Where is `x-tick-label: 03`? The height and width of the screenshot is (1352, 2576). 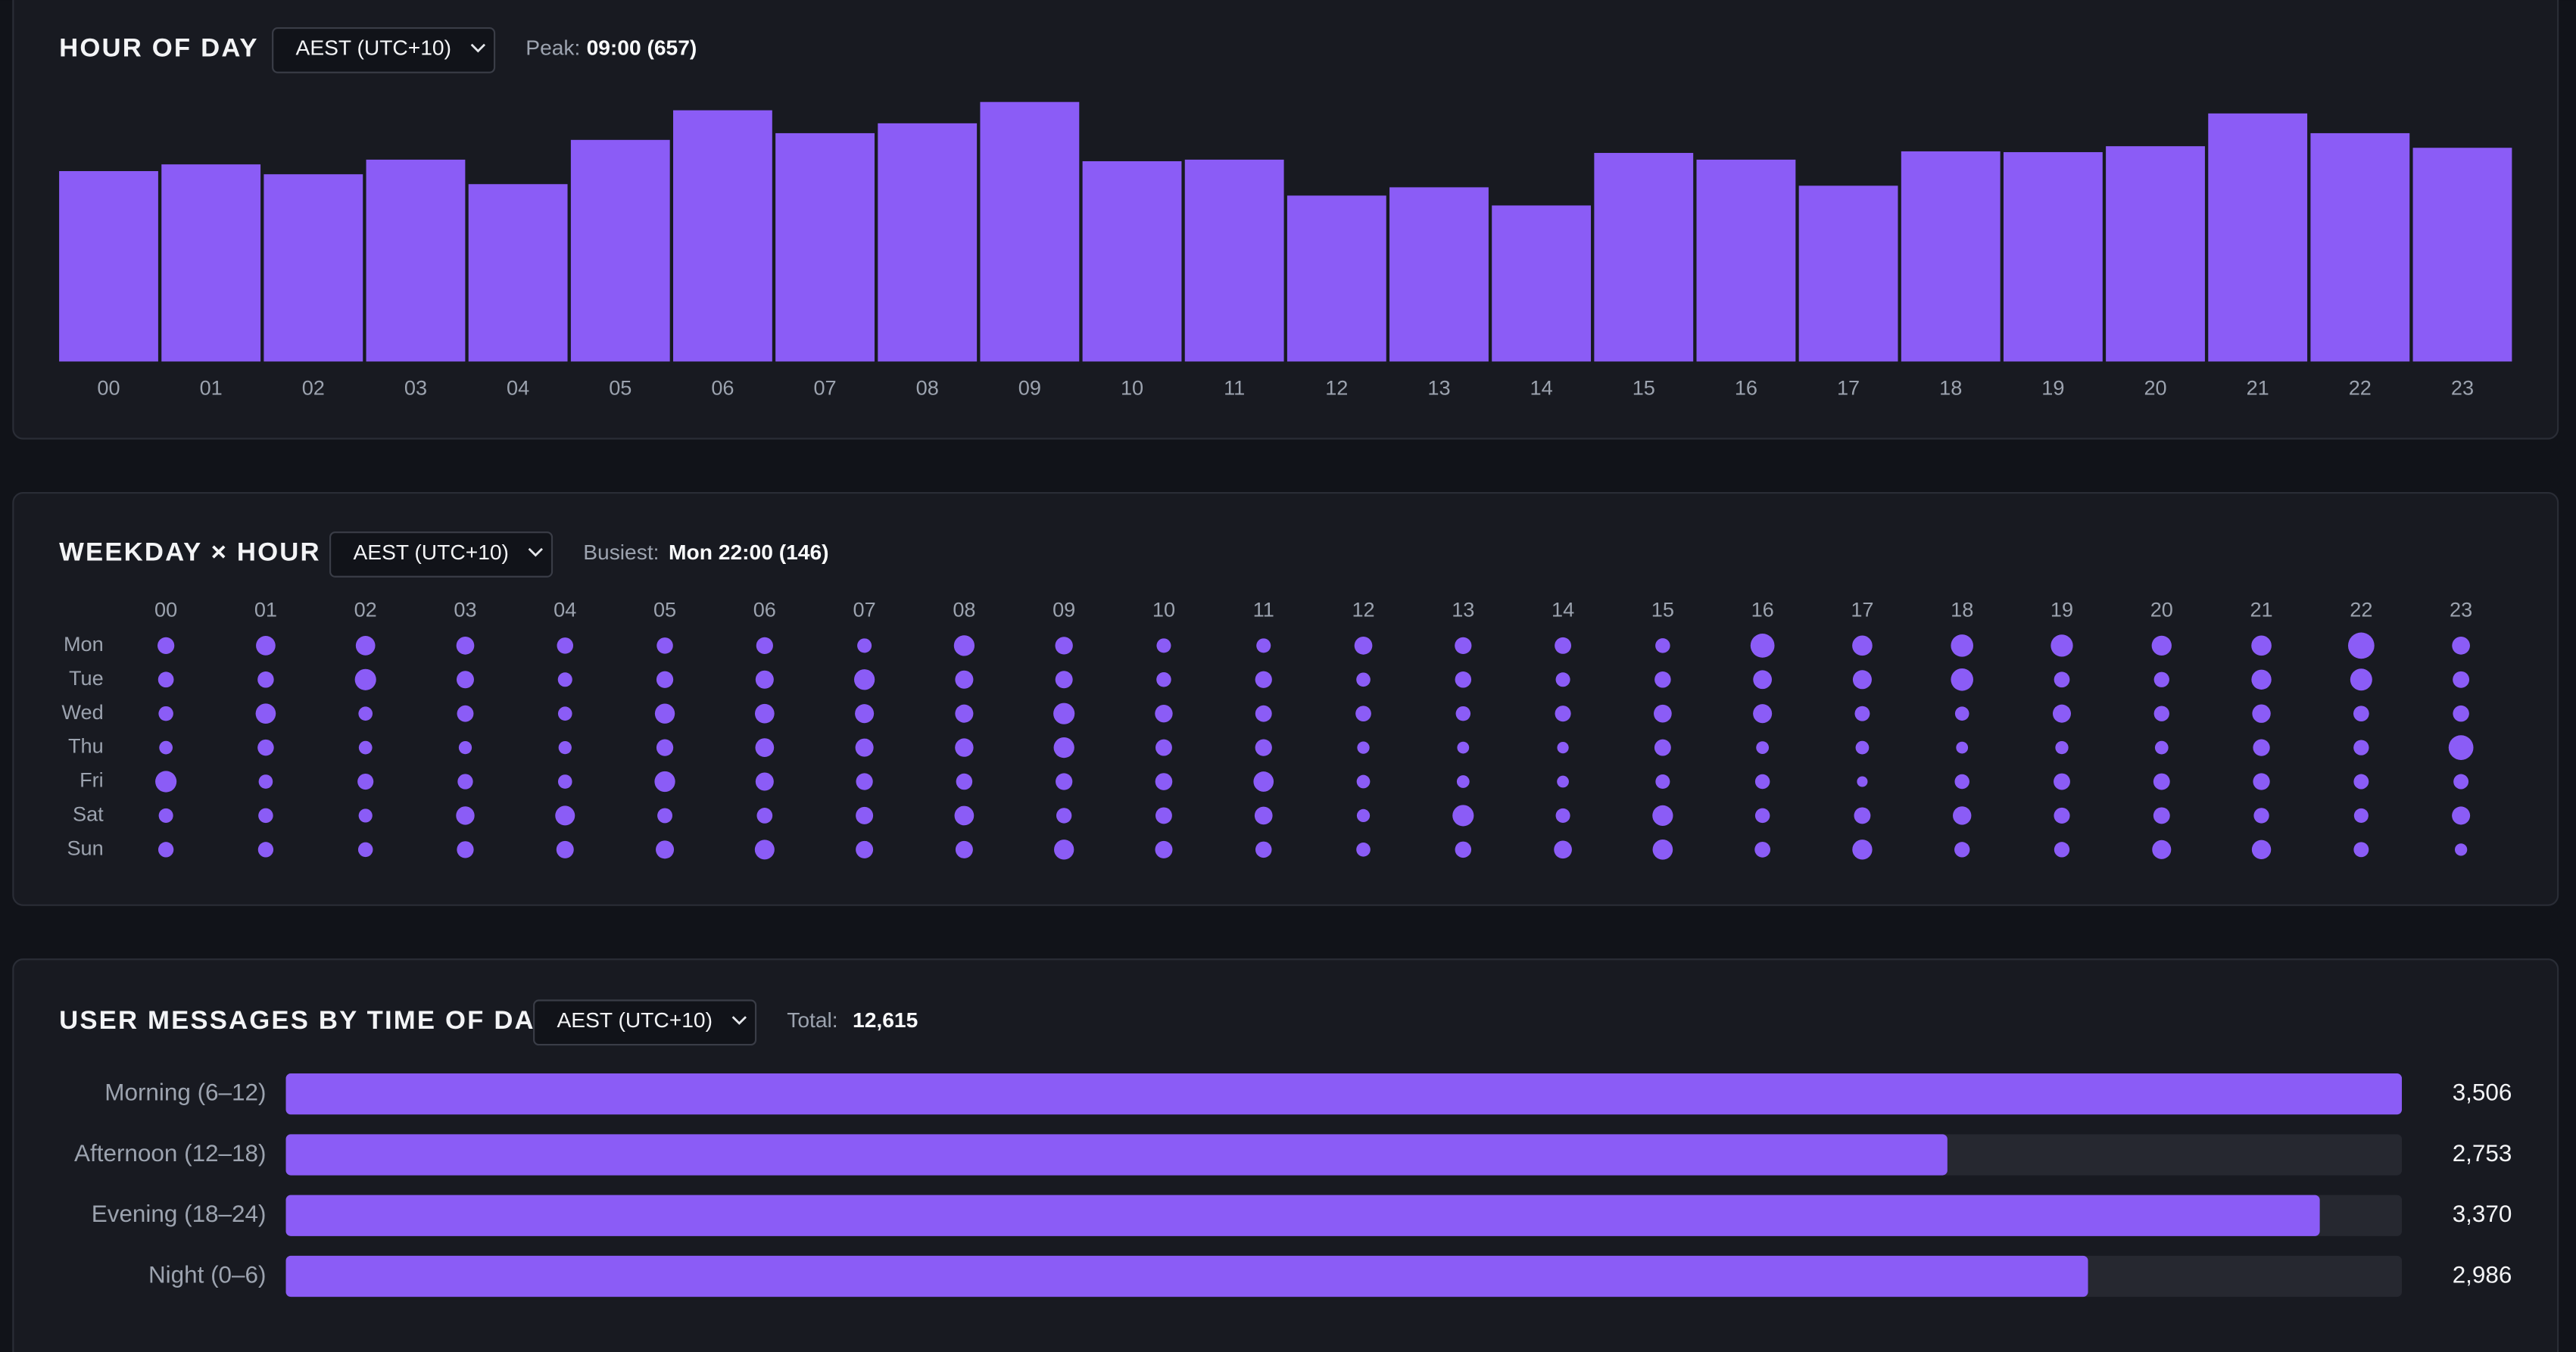
x-tick-label: 03 is located at coordinates (415, 388).